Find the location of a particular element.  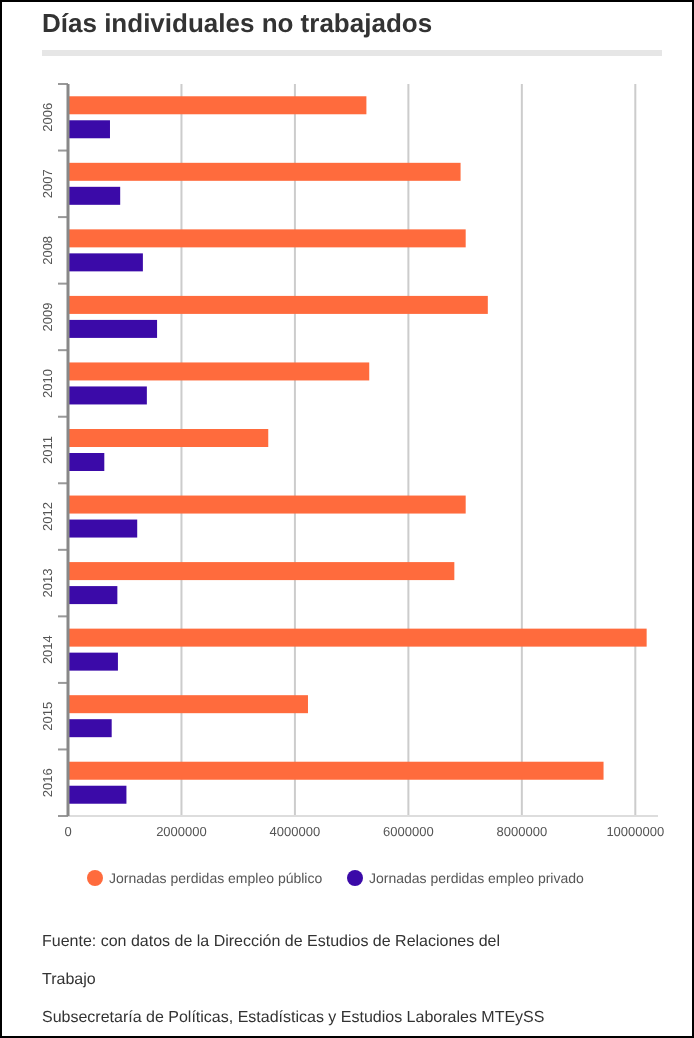

chart-title: Días individuales no trabajados is located at coordinates (237, 23).